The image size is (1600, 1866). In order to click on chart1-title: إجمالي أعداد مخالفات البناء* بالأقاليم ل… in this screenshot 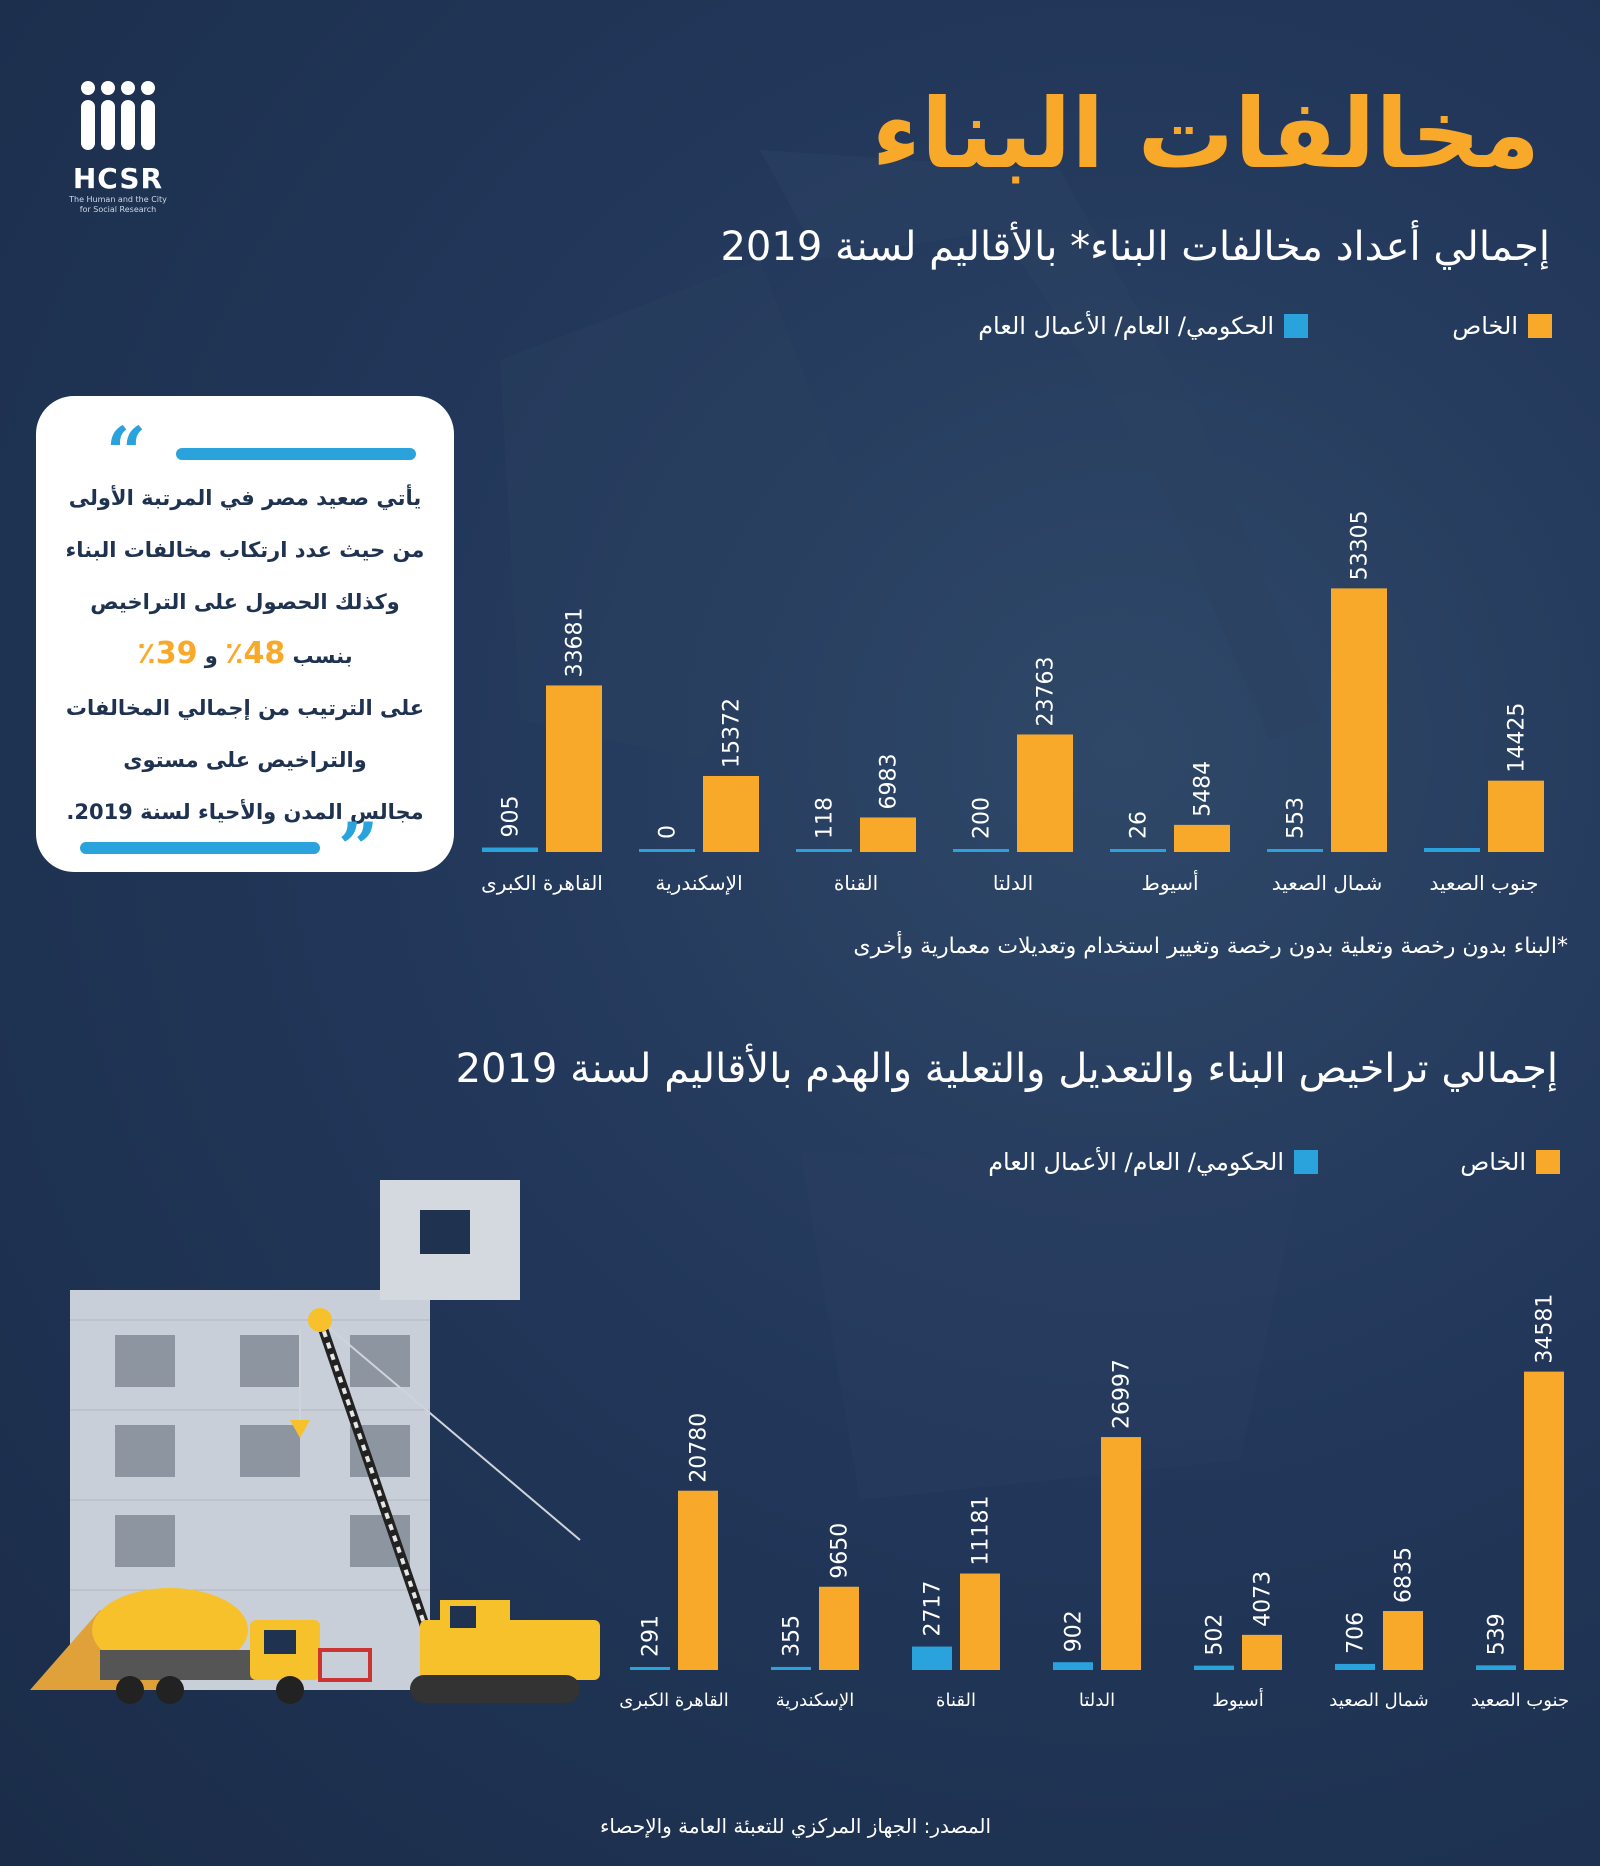, I will do `click(1135, 247)`.